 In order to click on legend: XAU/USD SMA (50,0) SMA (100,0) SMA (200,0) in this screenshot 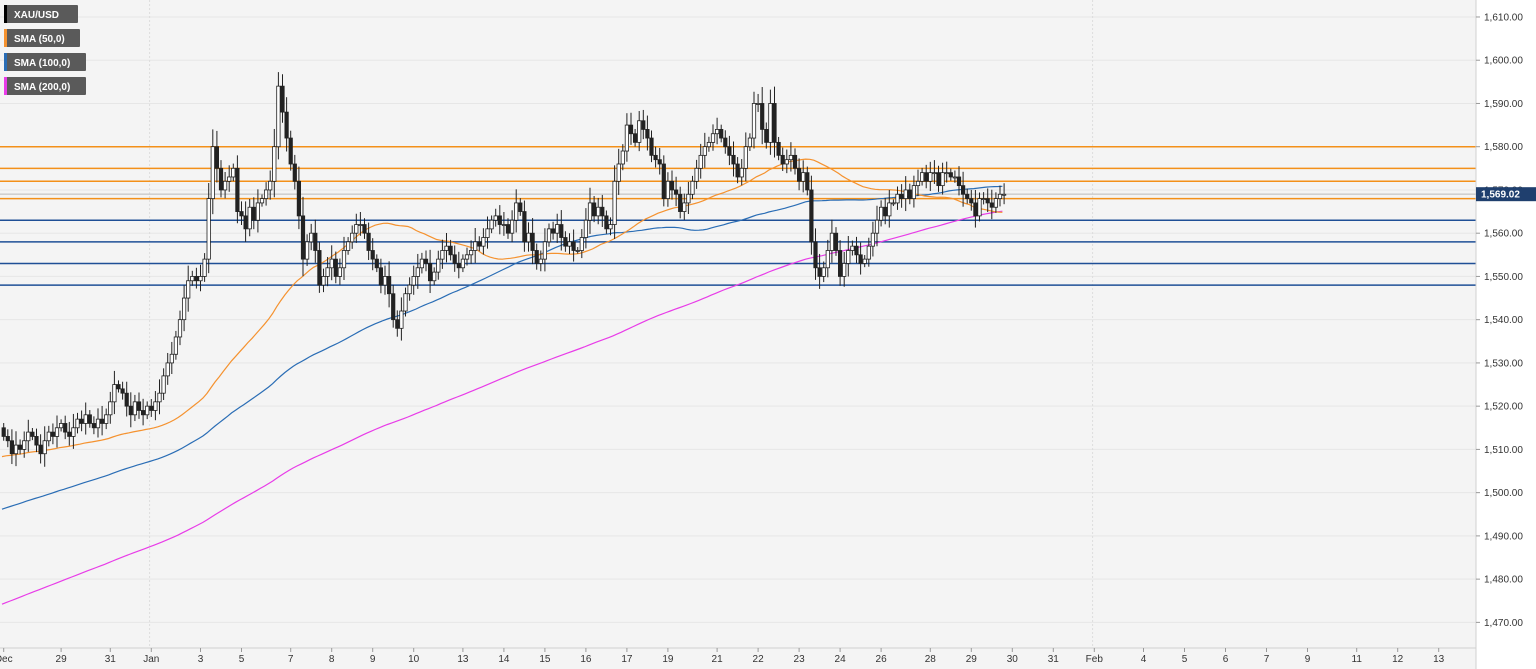, I will do `click(45, 50)`.